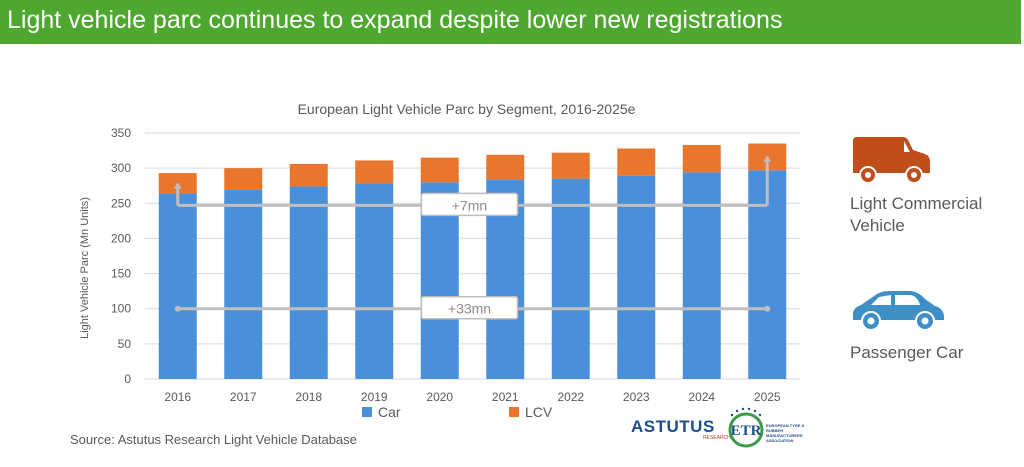  What do you see at coordinates (439, 397) in the screenshot?
I see `x-tick-label: 2020` at bounding box center [439, 397].